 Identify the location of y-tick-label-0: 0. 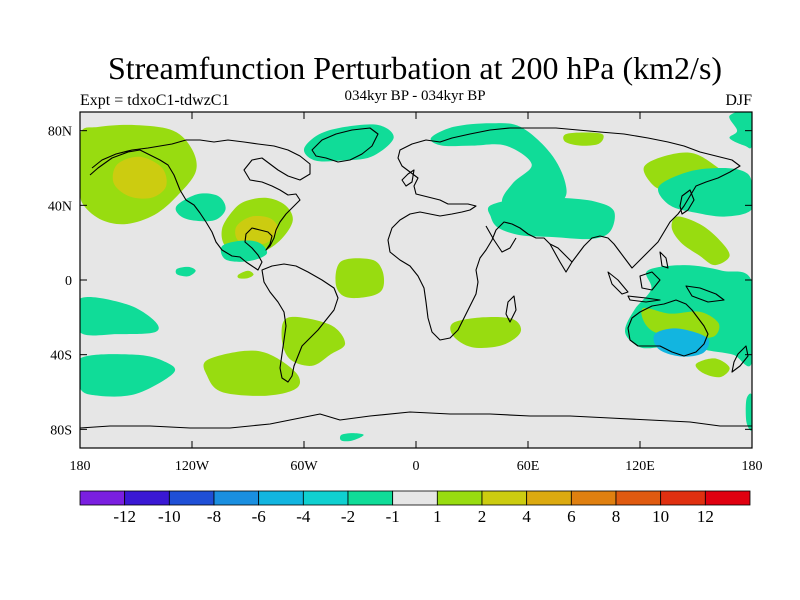
(68, 281).